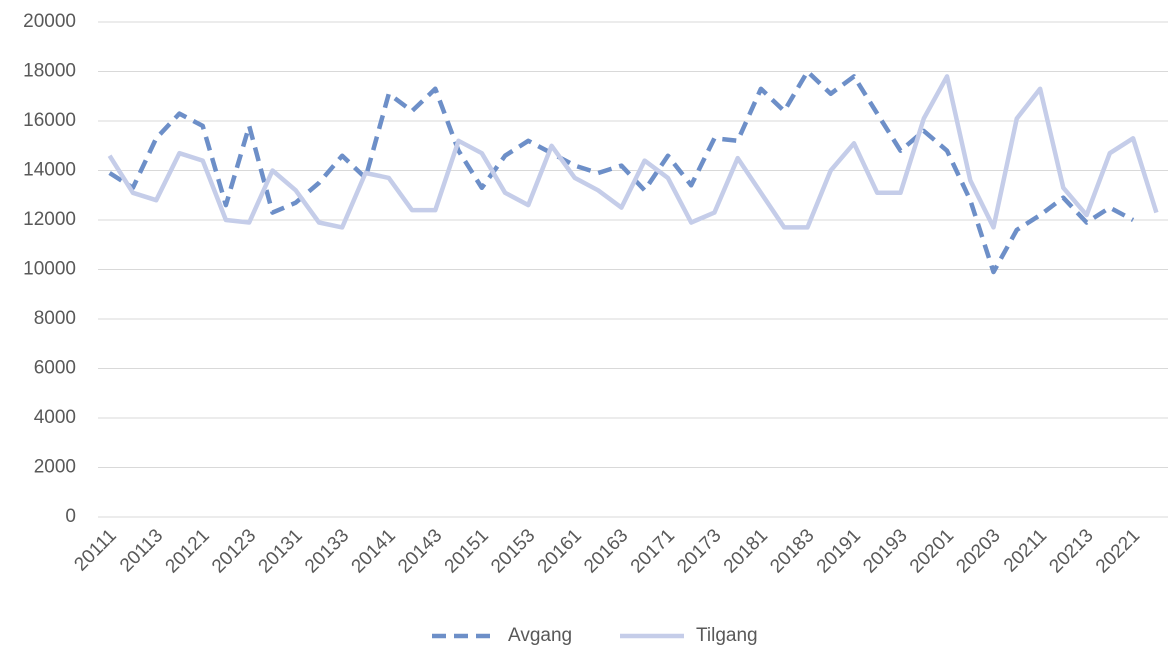  I want to click on y-tick-label: 20000, so click(49, 21).